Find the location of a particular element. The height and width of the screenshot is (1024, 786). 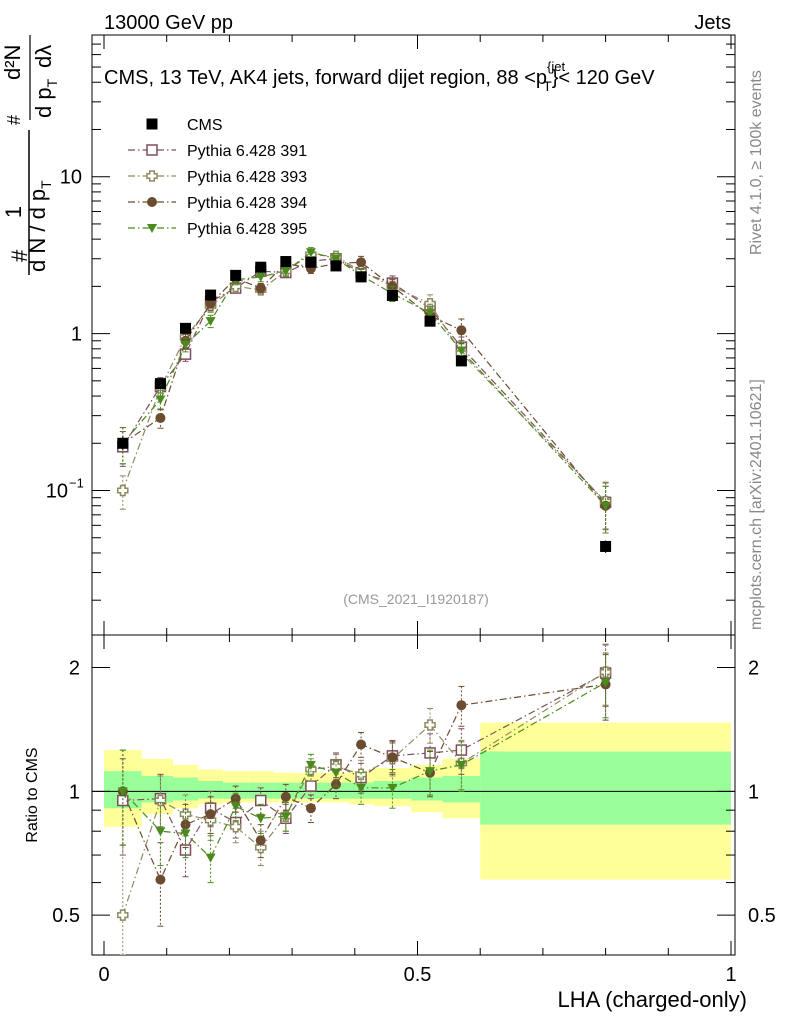

pythia-391-line is located at coordinates (364, 380).